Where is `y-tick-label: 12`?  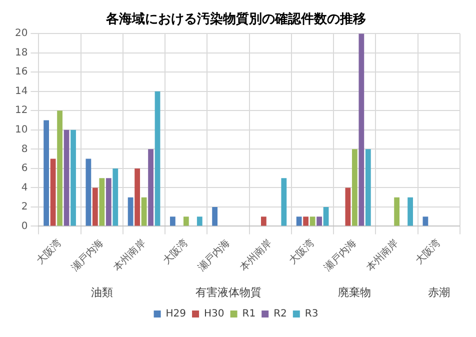
y-tick-label: 12 is located at coordinates (21, 110).